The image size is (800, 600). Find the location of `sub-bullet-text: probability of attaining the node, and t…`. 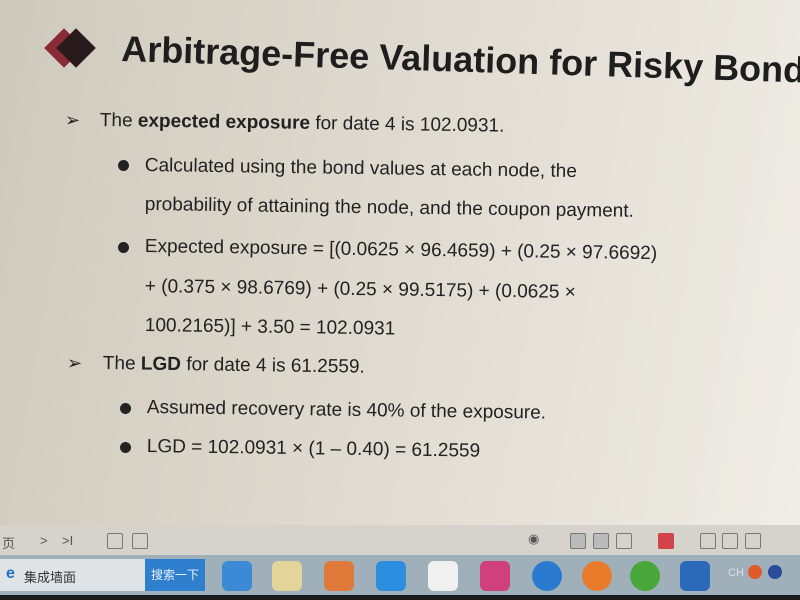

sub-bullet-text: probability of attaining the node, and t… is located at coordinates (389, 208).